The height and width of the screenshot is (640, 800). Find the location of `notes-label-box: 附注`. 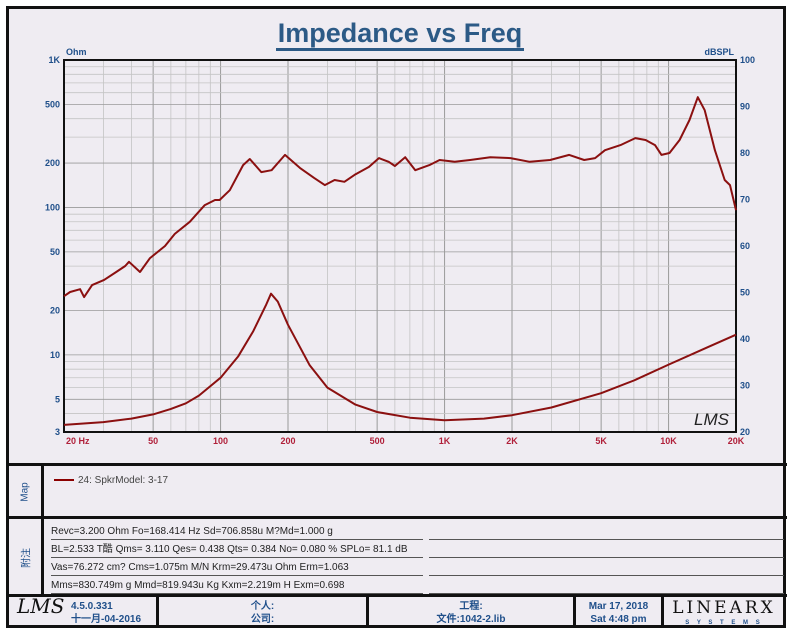

notes-label-box: 附注 is located at coordinates (26, 557).